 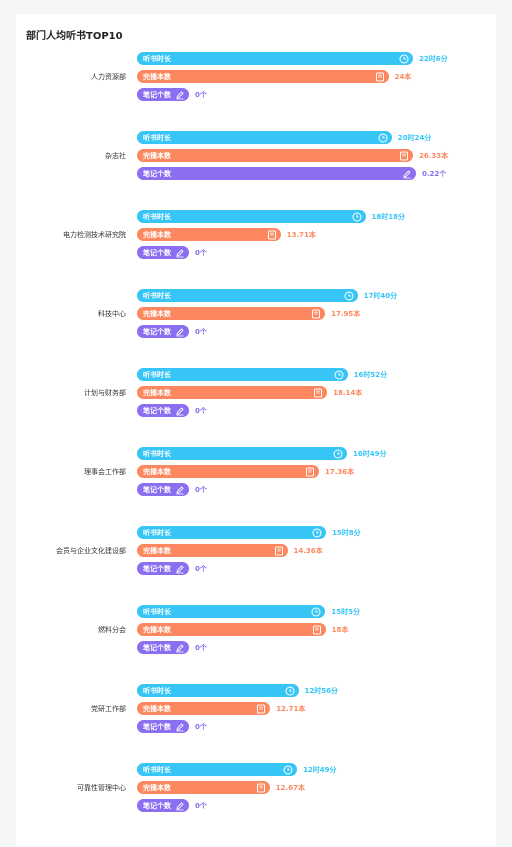 What do you see at coordinates (345, 612) in the screenshot?
I see `listen-value-label: 15时5分` at bounding box center [345, 612].